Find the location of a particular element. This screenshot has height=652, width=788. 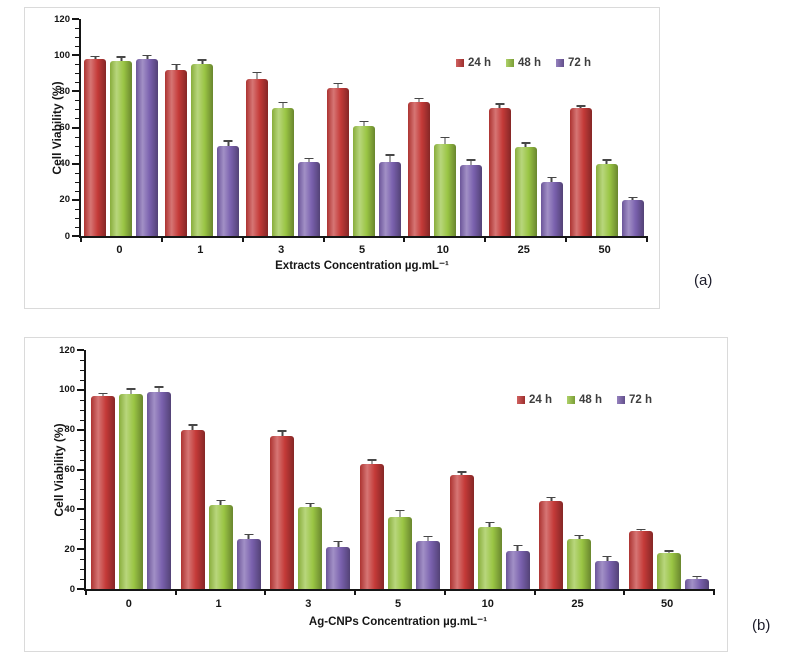

y-axis-tick-label: 0 is located at coordinates (72, 589).